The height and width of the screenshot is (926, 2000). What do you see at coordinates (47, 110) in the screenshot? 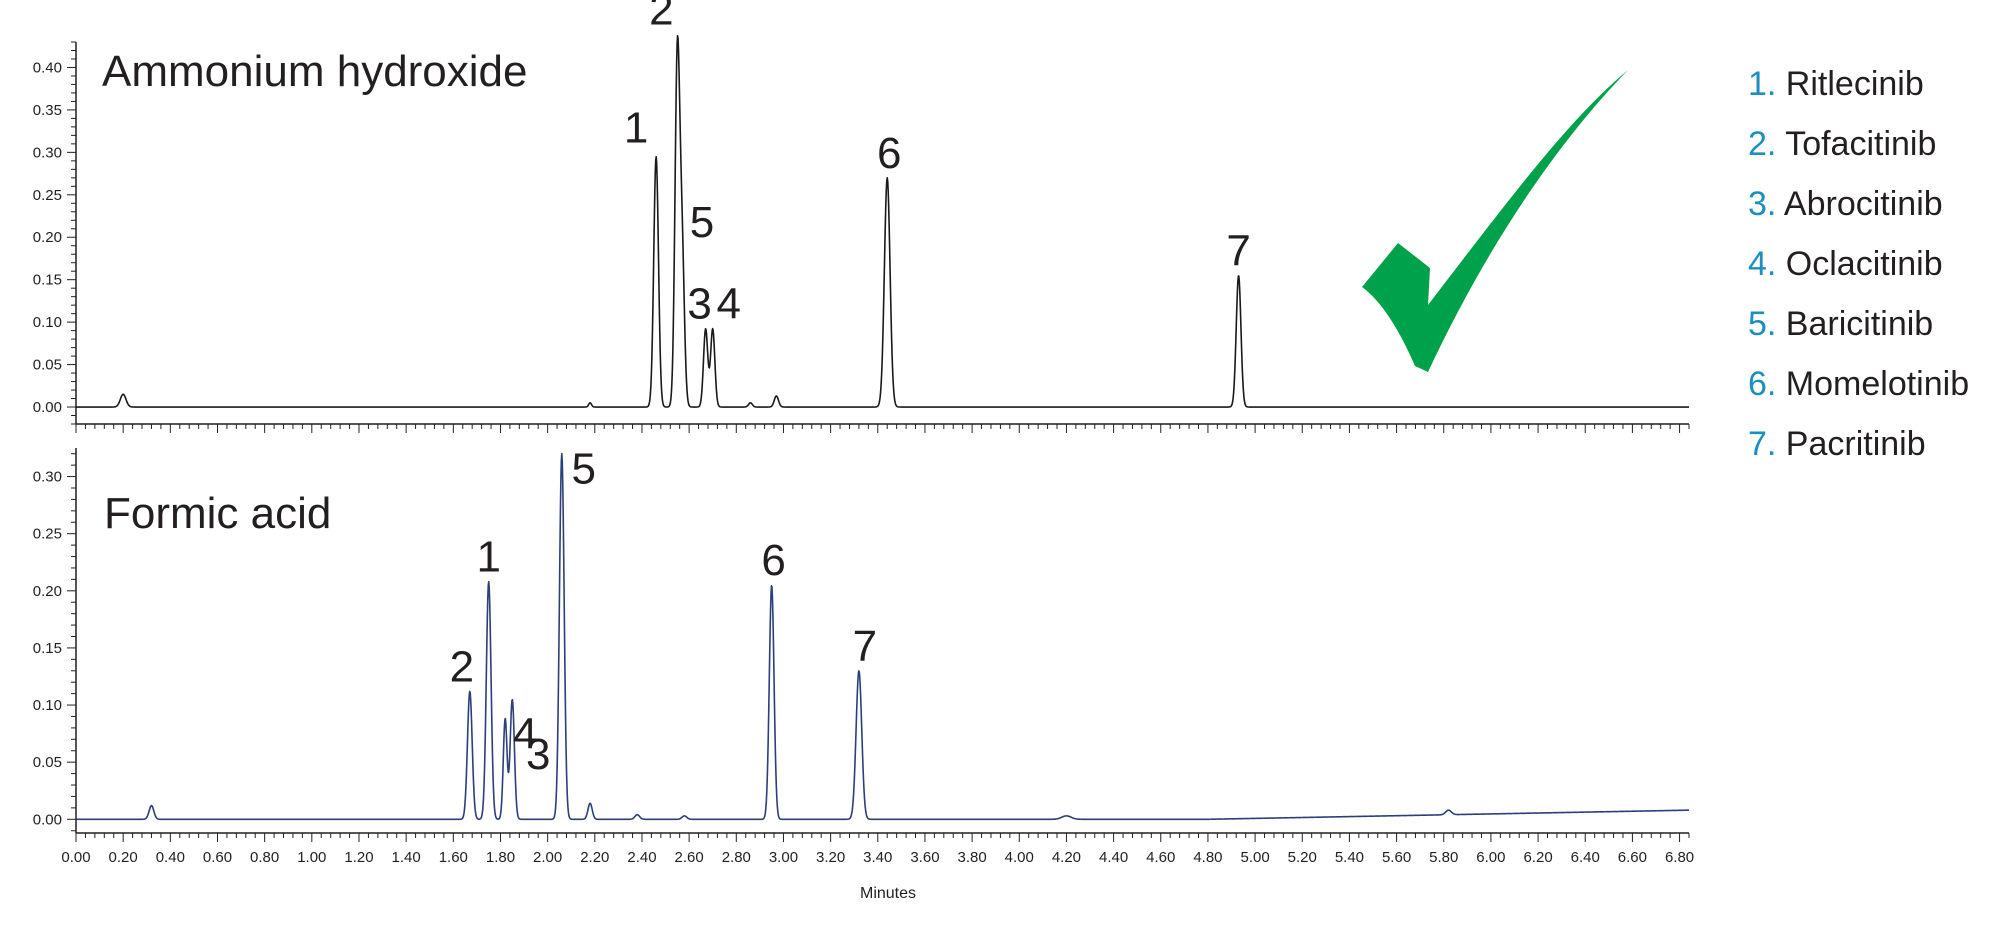
I see `y-tick-label: 0.35` at bounding box center [47, 110].